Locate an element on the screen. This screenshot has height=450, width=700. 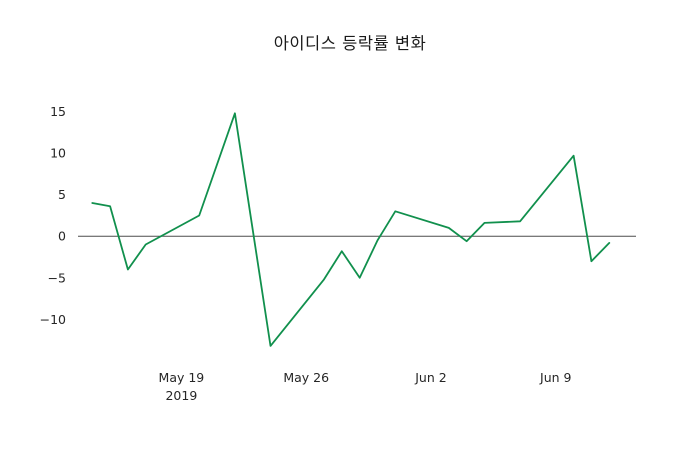
chart-title: 아이디스 등락률 변화 is located at coordinates (350, 43).